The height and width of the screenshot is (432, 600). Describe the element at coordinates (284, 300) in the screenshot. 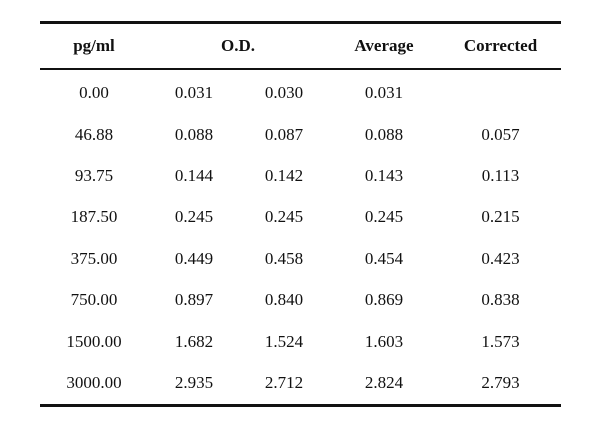

I see `cell-od2: 0.840` at that location.